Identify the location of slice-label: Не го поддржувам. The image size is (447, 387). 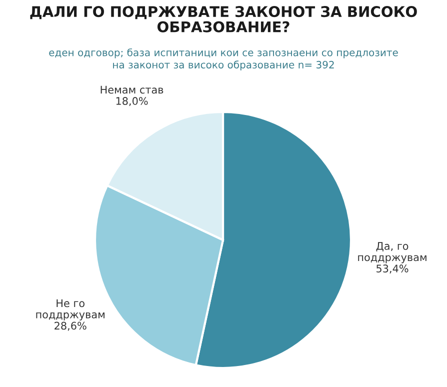
(70, 309).